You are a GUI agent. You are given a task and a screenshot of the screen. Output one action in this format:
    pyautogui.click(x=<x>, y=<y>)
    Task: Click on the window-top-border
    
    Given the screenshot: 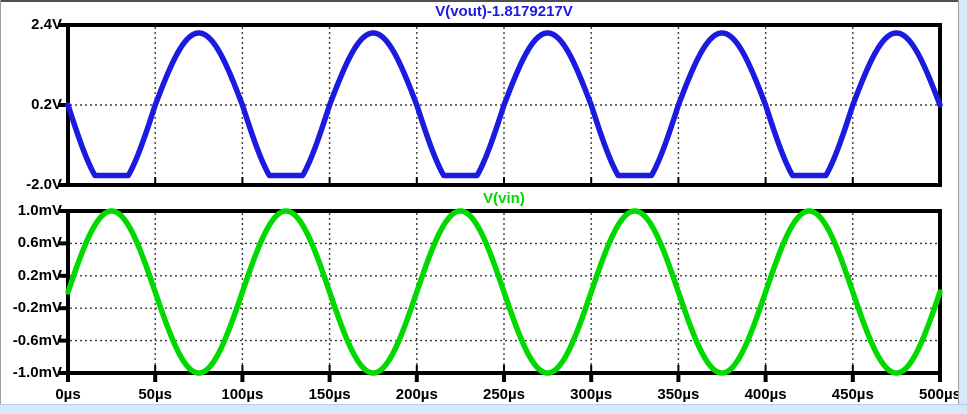 What is the action you would take?
    pyautogui.click(x=479, y=1)
    